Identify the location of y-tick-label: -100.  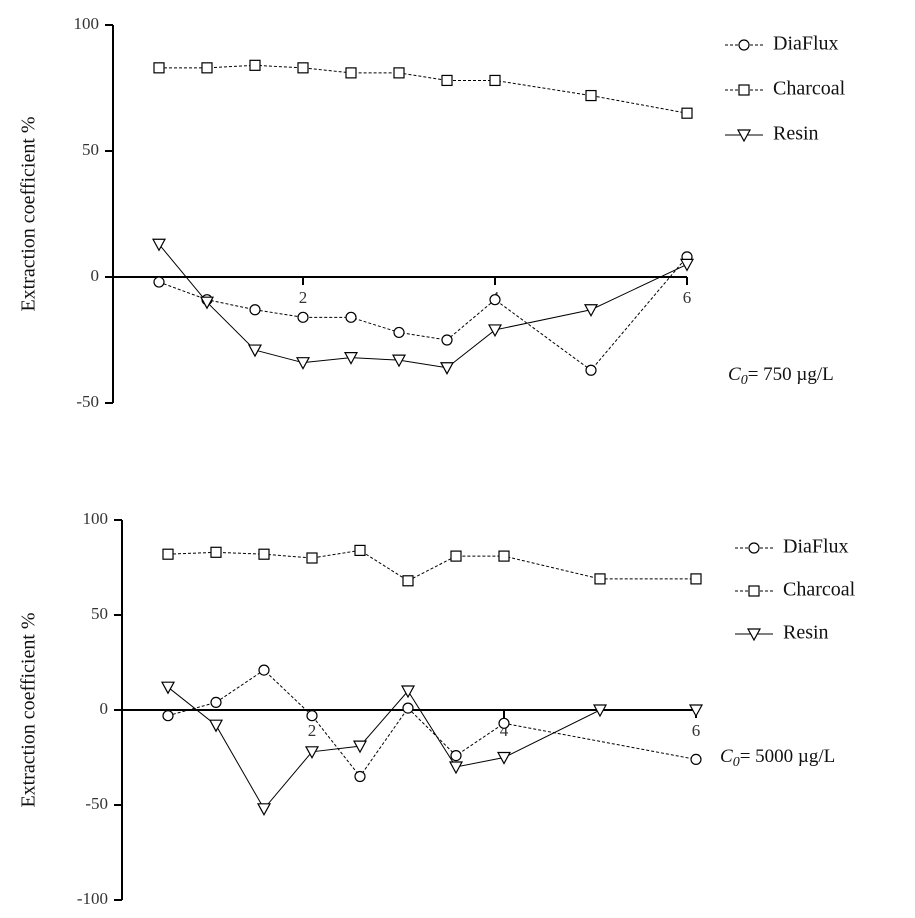
(92, 898).